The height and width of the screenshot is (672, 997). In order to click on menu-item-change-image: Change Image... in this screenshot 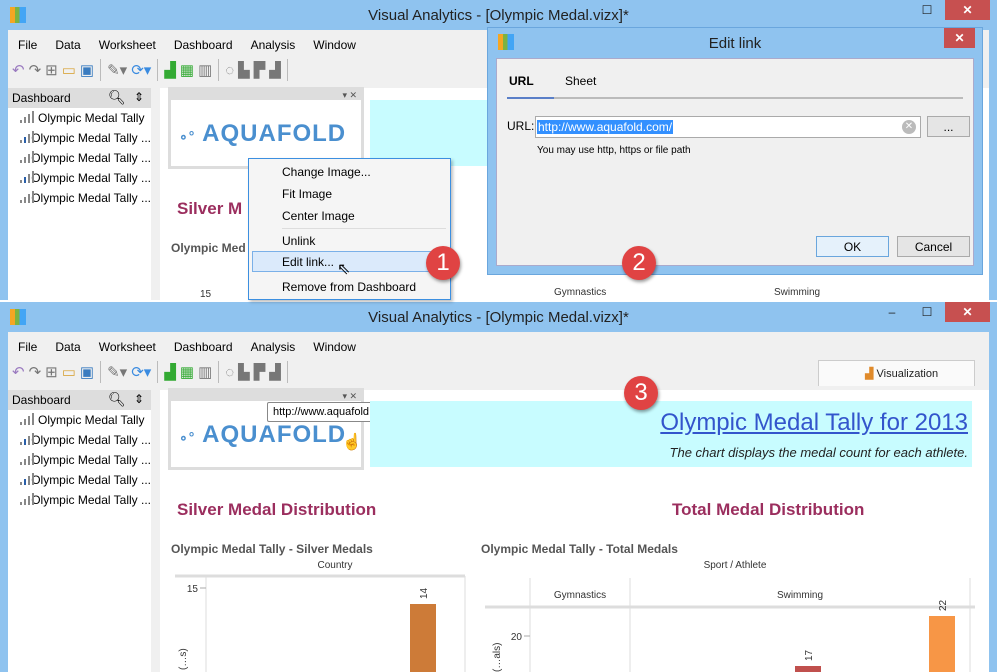, I will do `click(326, 172)`.